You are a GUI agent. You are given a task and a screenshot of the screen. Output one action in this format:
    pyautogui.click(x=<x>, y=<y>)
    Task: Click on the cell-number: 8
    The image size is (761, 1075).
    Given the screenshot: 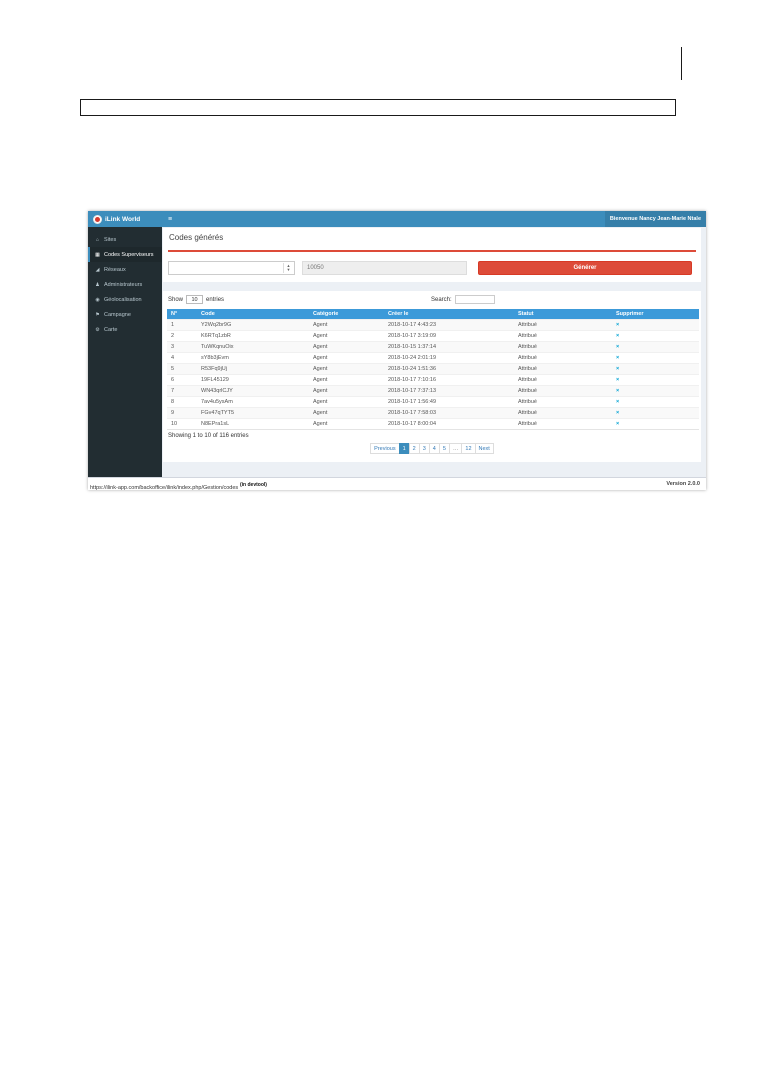 What is the action you would take?
    pyautogui.click(x=173, y=402)
    